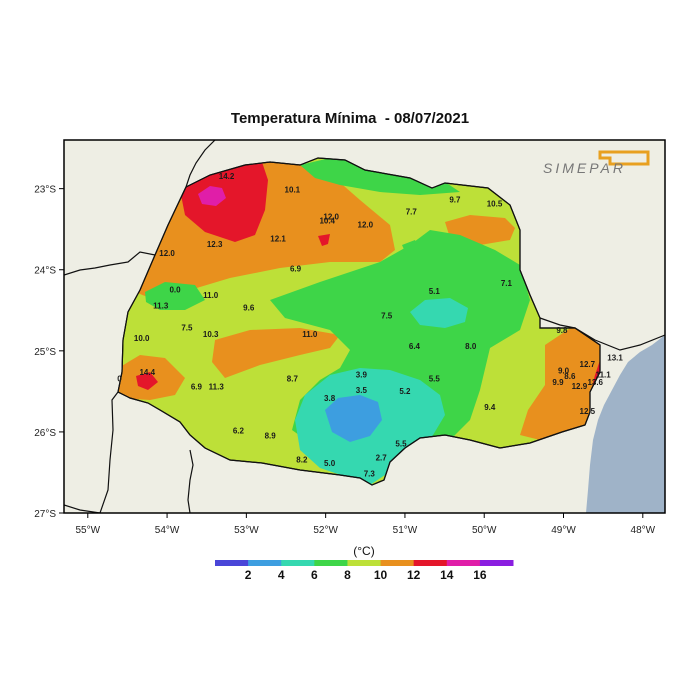 The height and width of the screenshot is (700, 700). Describe the element at coordinates (405, 530) in the screenshot. I see `lon-tick-label: 51°W` at that location.